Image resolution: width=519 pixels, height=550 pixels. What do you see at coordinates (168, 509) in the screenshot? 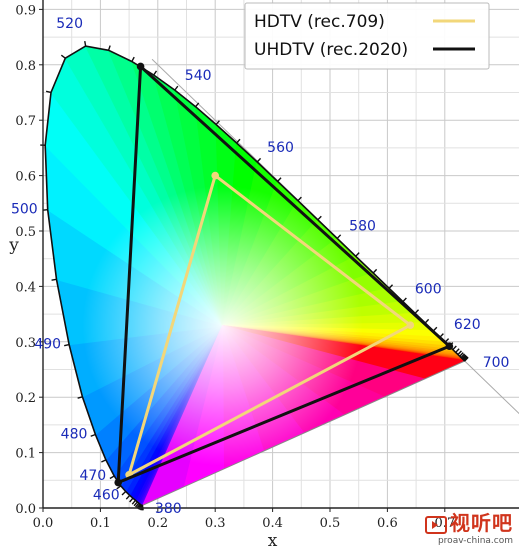
I see `wavelength-label-380: 380` at bounding box center [168, 509].